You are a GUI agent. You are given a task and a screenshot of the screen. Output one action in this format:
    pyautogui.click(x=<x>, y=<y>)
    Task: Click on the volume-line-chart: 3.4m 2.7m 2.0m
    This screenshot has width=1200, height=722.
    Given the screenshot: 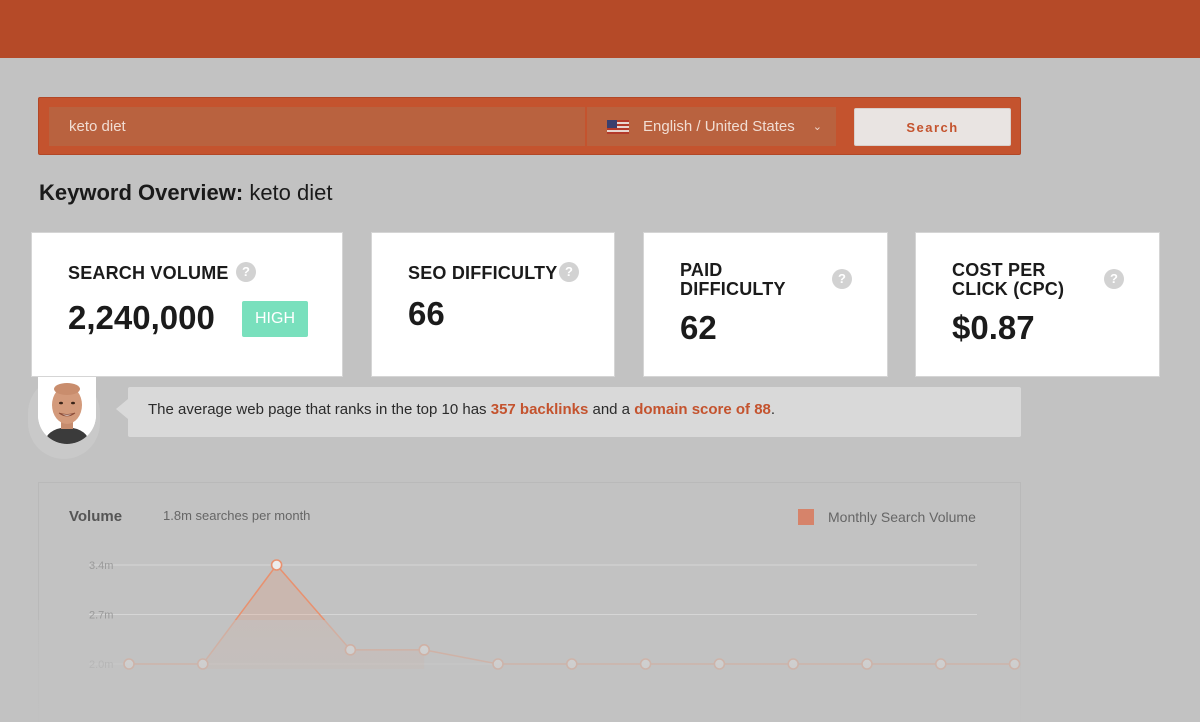 What is the action you would take?
    pyautogui.click(x=555, y=615)
    